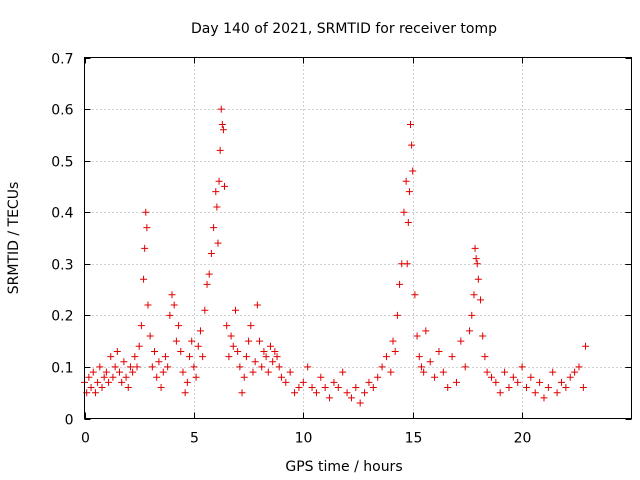 The image size is (640, 480). What do you see at coordinates (194, 439) in the screenshot?
I see `x-tick-label: 5` at bounding box center [194, 439].